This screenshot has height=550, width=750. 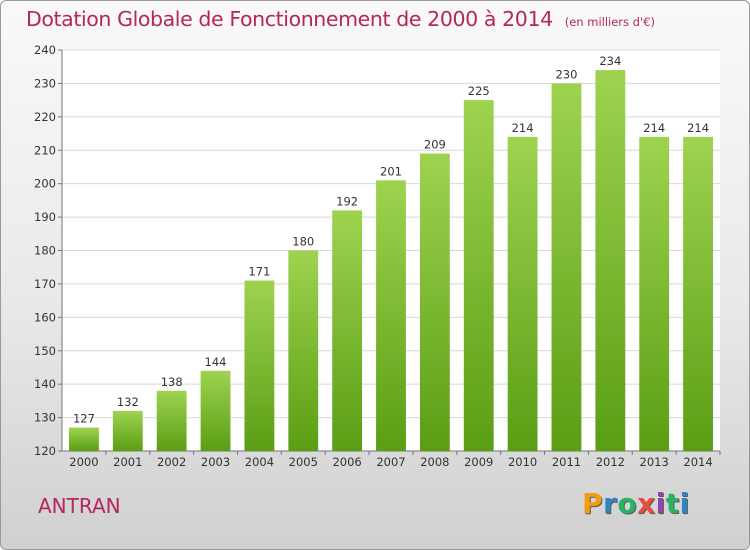 What do you see at coordinates (303, 462) in the screenshot?
I see `x-tick-label: 2005` at bounding box center [303, 462].